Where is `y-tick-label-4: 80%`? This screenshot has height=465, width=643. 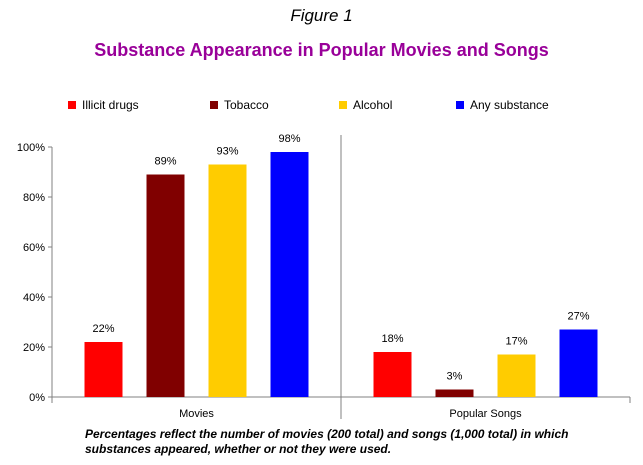
y-tick-label-4: 80% is located at coordinates (34, 198).